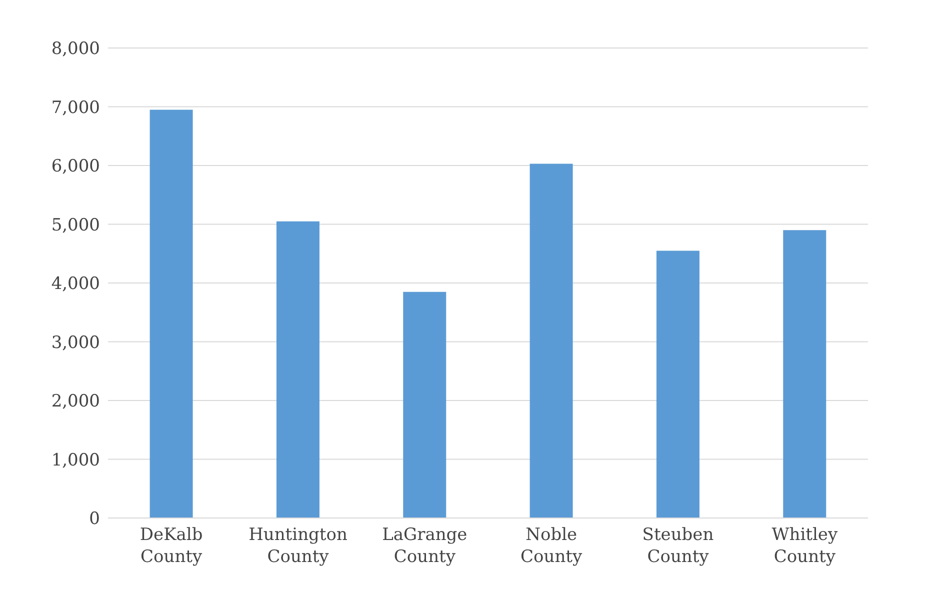 The width and height of the screenshot is (937, 607). What do you see at coordinates (678, 546) in the screenshot?
I see `x-tick-label: Steuben County` at bounding box center [678, 546].